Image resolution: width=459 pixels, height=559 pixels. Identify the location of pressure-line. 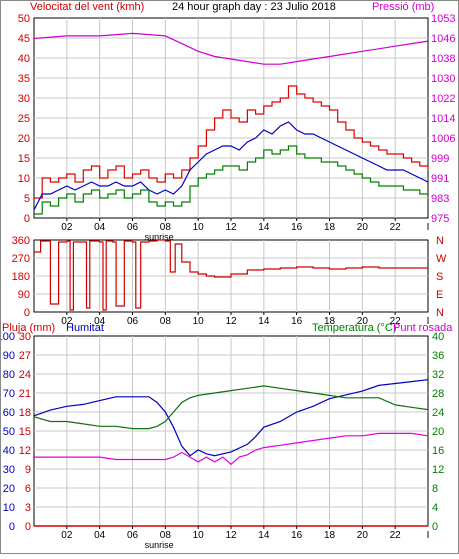
(231, 48).